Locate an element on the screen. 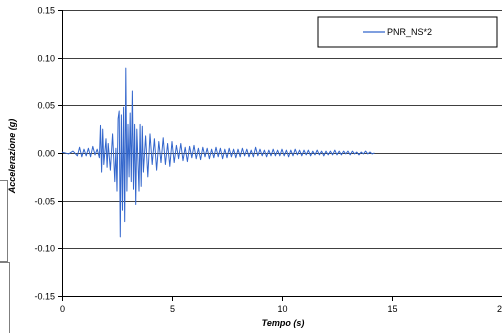 The height and width of the screenshot is (333, 502). x-axis-title: Tempo (s) is located at coordinates (283, 323).